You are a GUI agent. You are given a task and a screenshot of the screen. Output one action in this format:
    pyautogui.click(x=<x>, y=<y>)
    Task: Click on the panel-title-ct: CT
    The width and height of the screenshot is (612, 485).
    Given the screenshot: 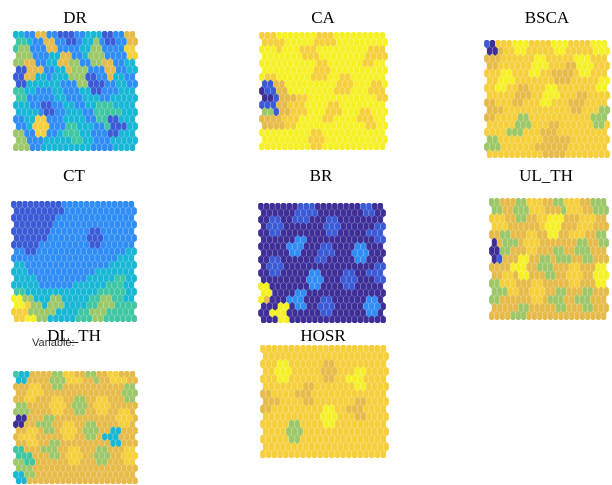 What is the action you would take?
    pyautogui.click(x=74, y=175)
    